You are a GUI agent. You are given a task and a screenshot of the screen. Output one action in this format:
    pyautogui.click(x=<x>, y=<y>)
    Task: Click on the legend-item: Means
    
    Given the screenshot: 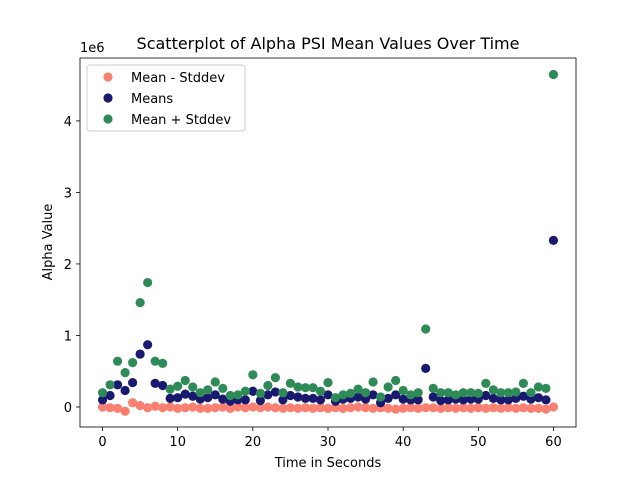 What is the action you would take?
    pyautogui.click(x=138, y=99)
    